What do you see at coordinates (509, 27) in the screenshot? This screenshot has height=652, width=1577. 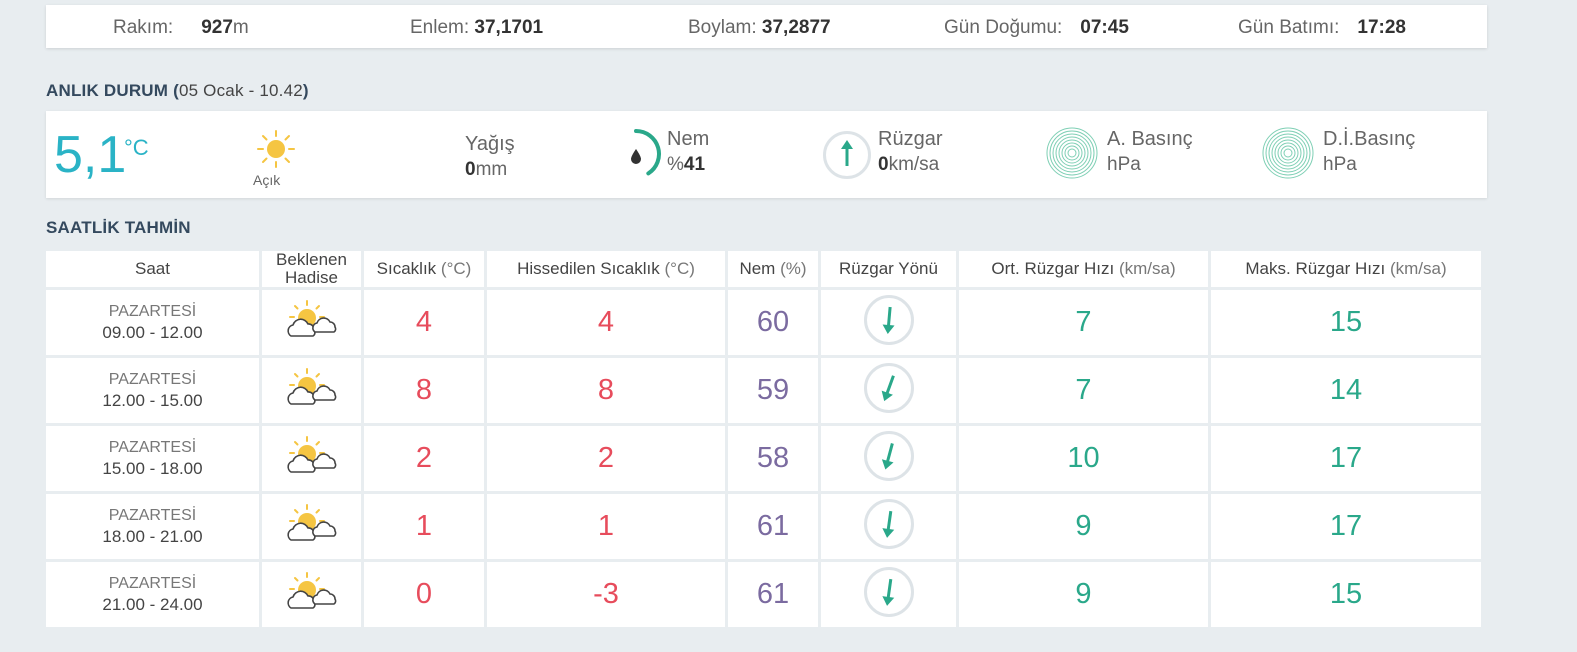 I see `latitude-value: 37,1701` at bounding box center [509, 27].